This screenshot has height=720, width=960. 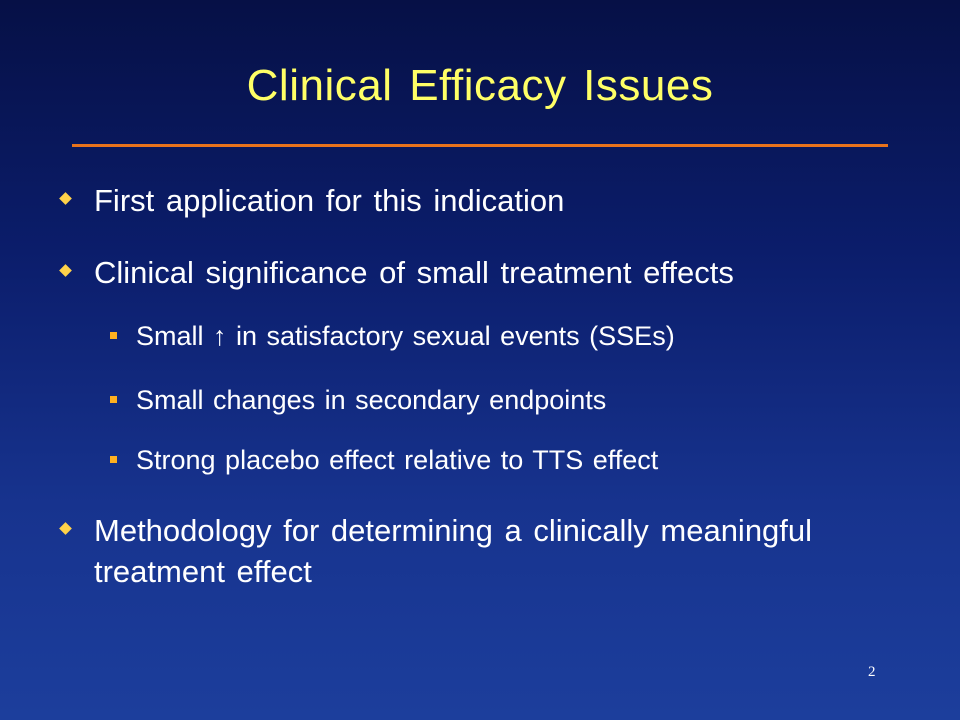 What do you see at coordinates (371, 400) in the screenshot?
I see `sub-bullet-text: Small changes in secondary endpoints` at bounding box center [371, 400].